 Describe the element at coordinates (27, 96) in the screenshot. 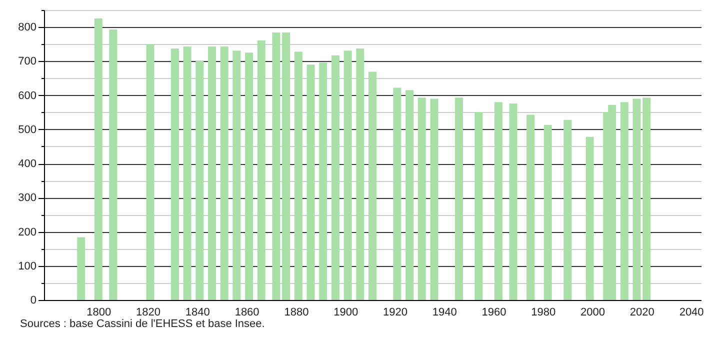

I see `y-tick-label: 600` at that location.